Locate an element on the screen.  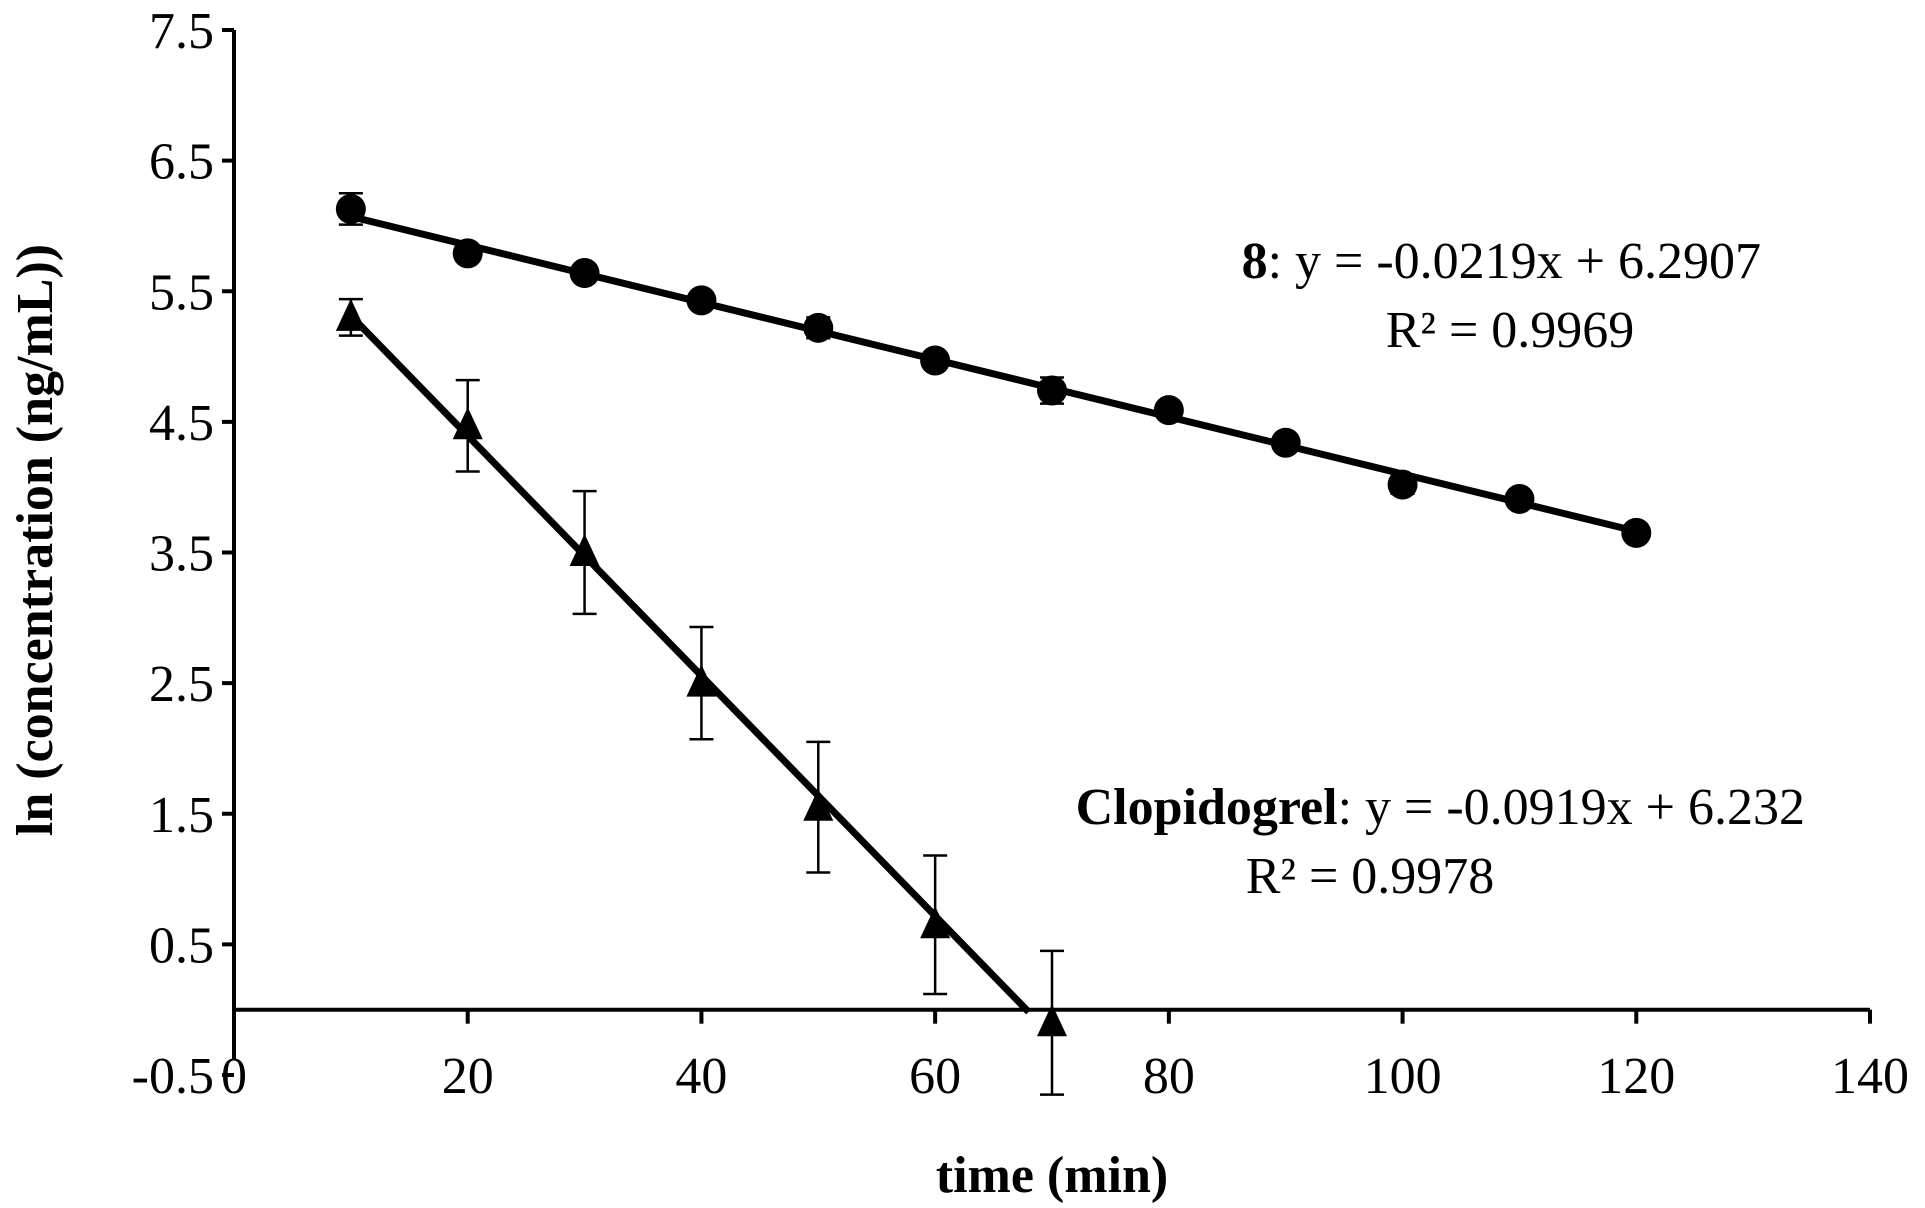
r2-8: R² = 0.9969 is located at coordinates (1510, 330).